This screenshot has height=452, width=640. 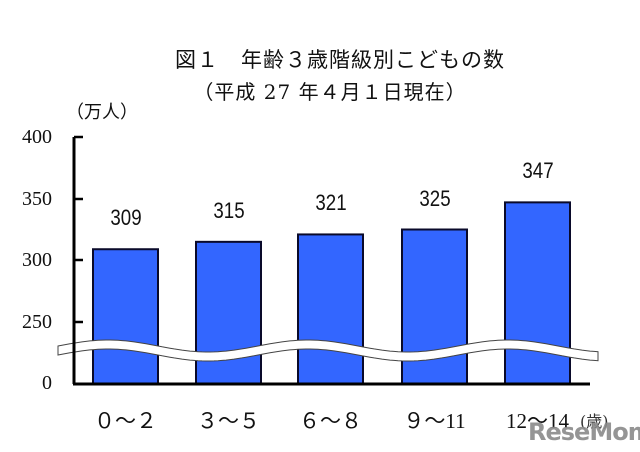 What do you see at coordinates (330, 421) in the screenshot?
I see `x-tick-label: ６～８` at bounding box center [330, 421].